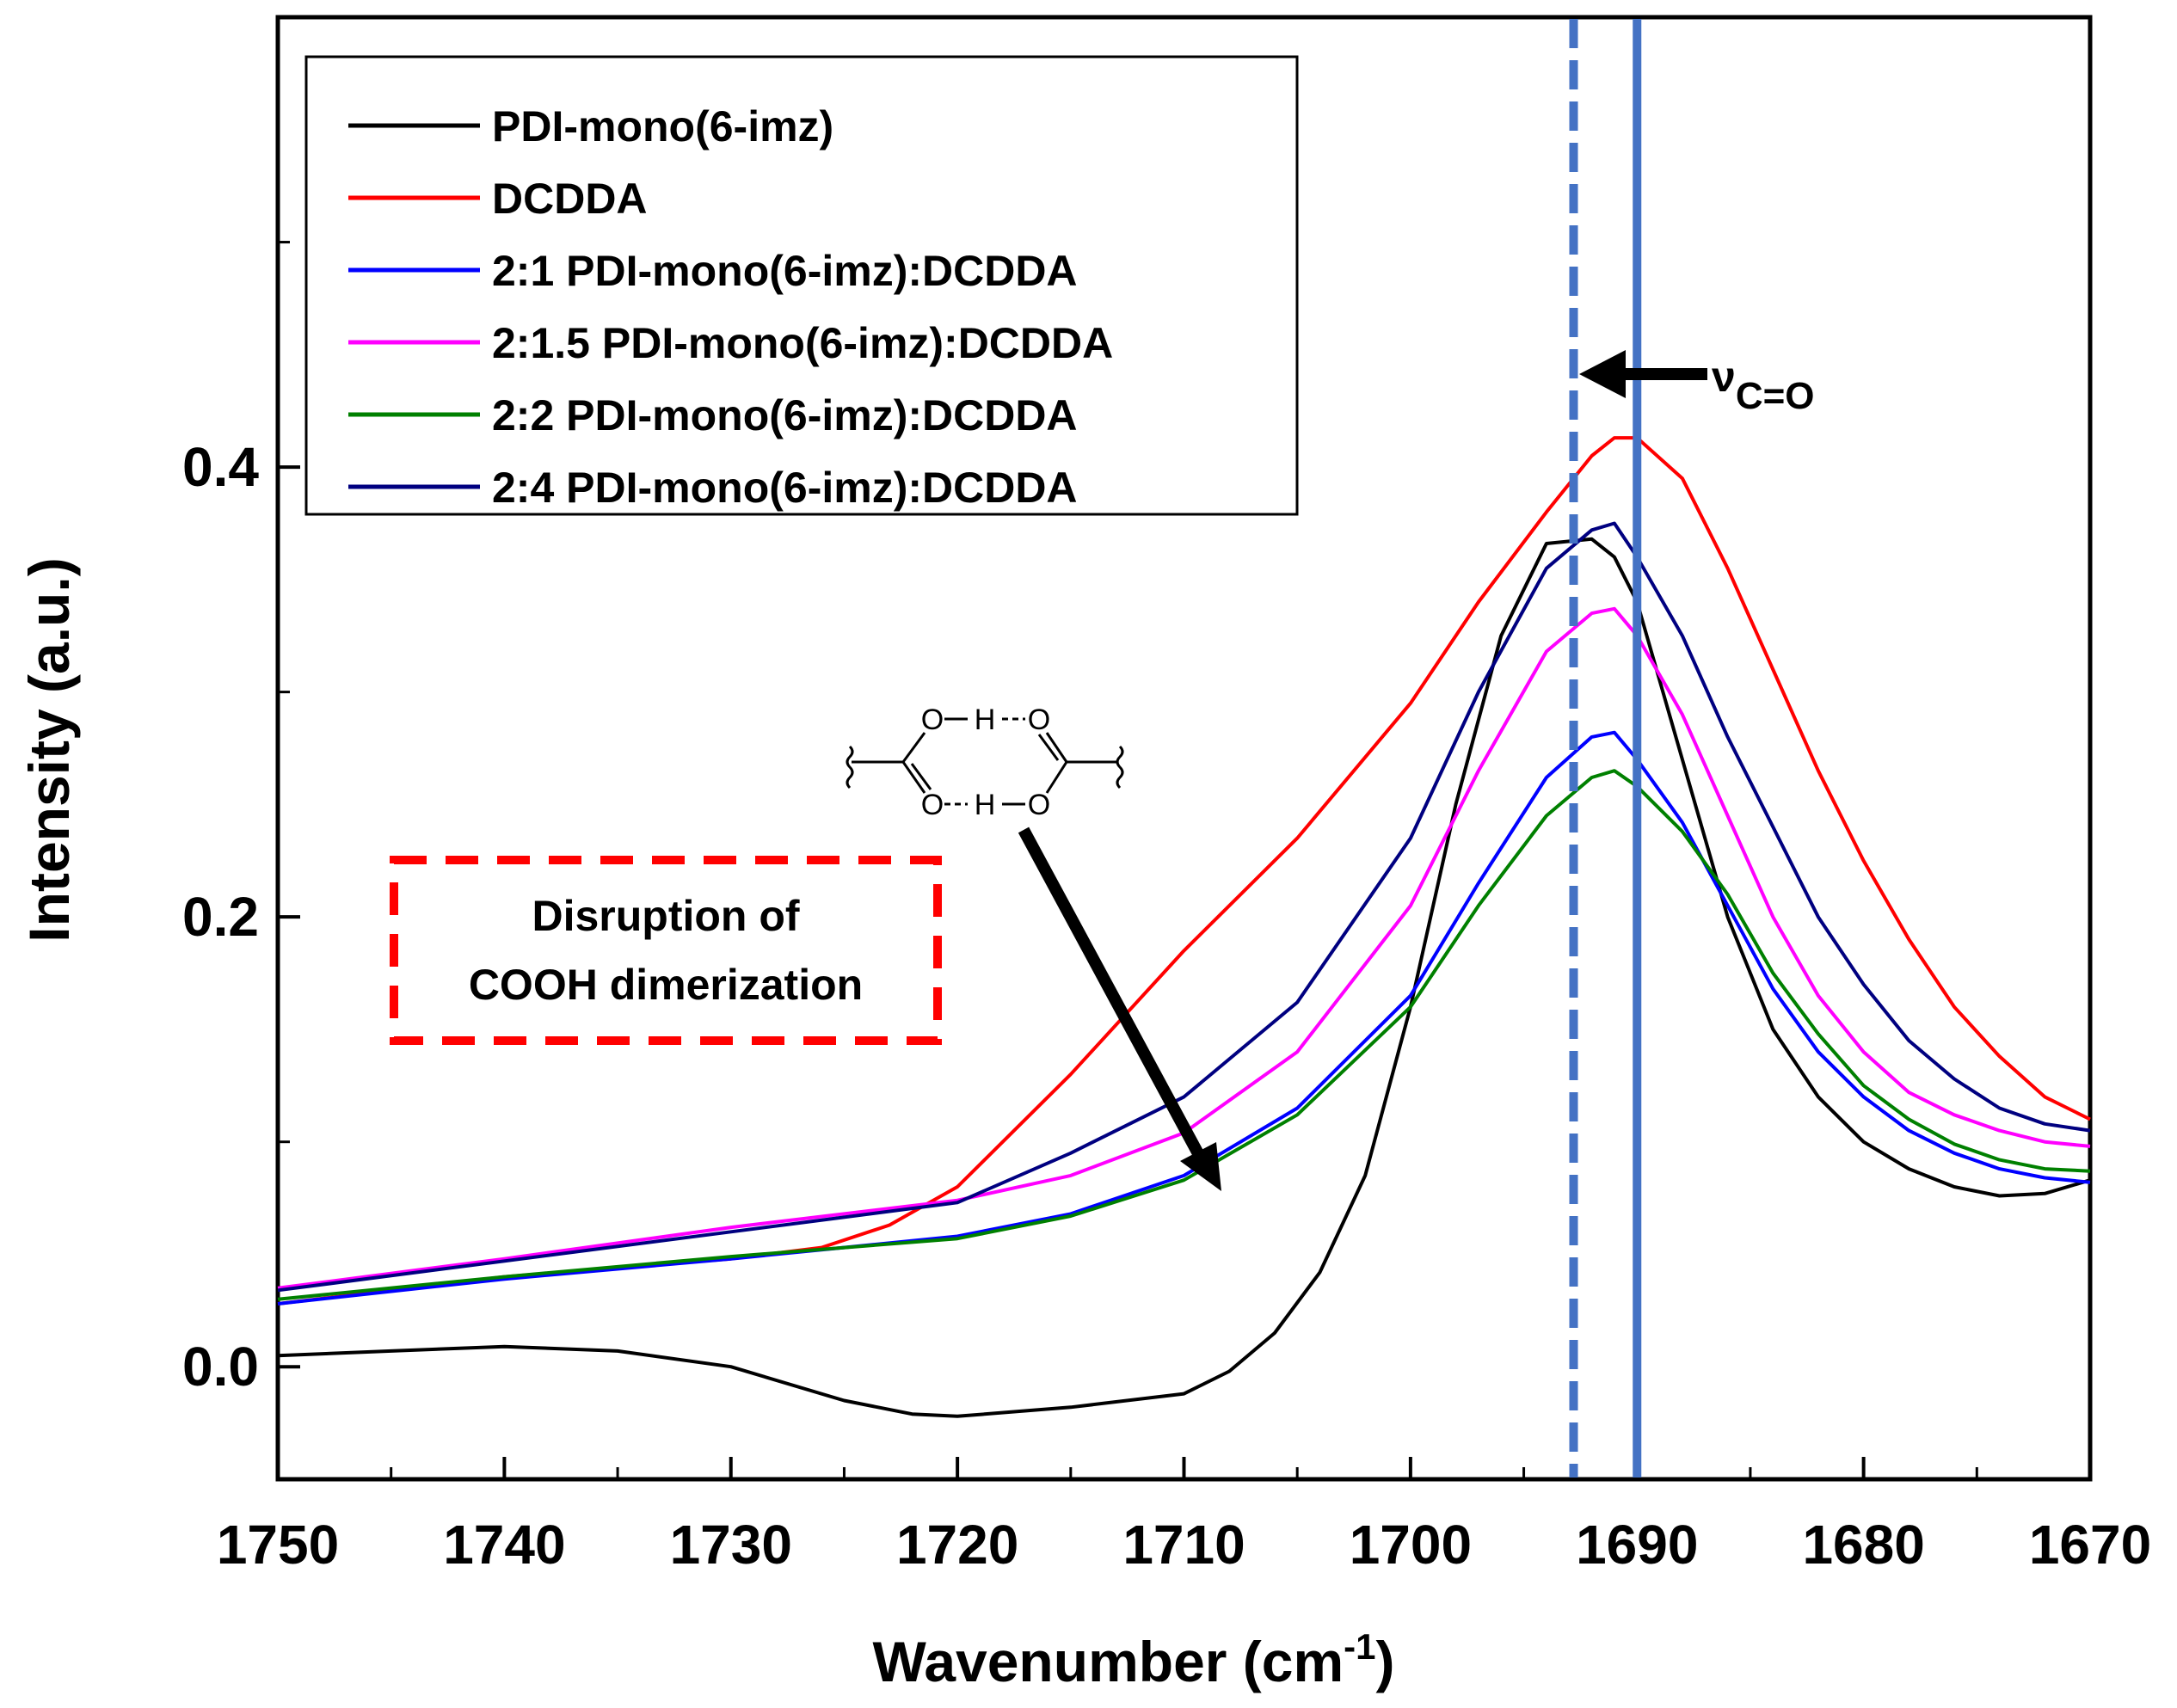 The height and width of the screenshot is (1708, 2177). I want to click on cooh-dimer-structure, so click(985, 761).